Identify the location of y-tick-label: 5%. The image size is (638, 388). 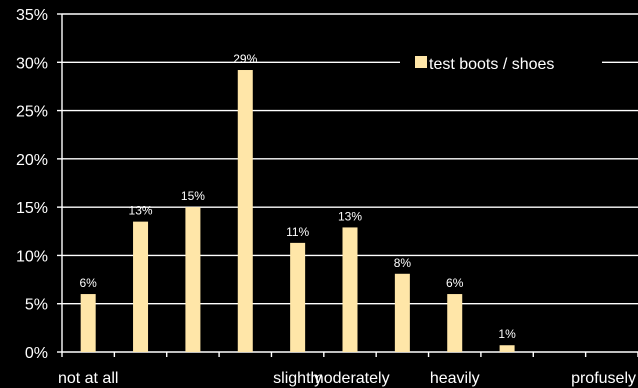
(36, 305).